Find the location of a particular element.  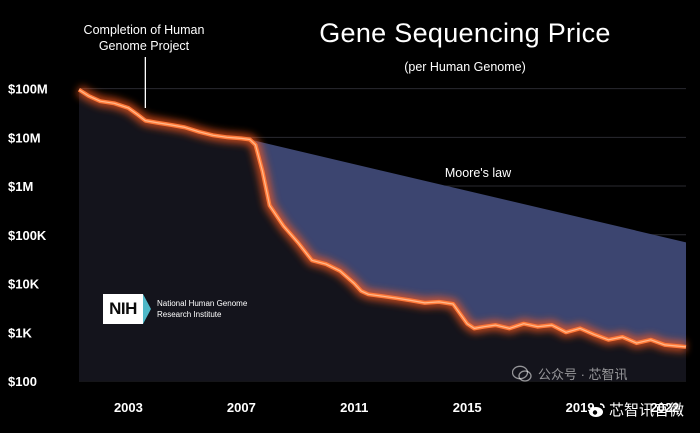

weibo-overlay-text: 芯智讯官微 is located at coordinates (647, 410).